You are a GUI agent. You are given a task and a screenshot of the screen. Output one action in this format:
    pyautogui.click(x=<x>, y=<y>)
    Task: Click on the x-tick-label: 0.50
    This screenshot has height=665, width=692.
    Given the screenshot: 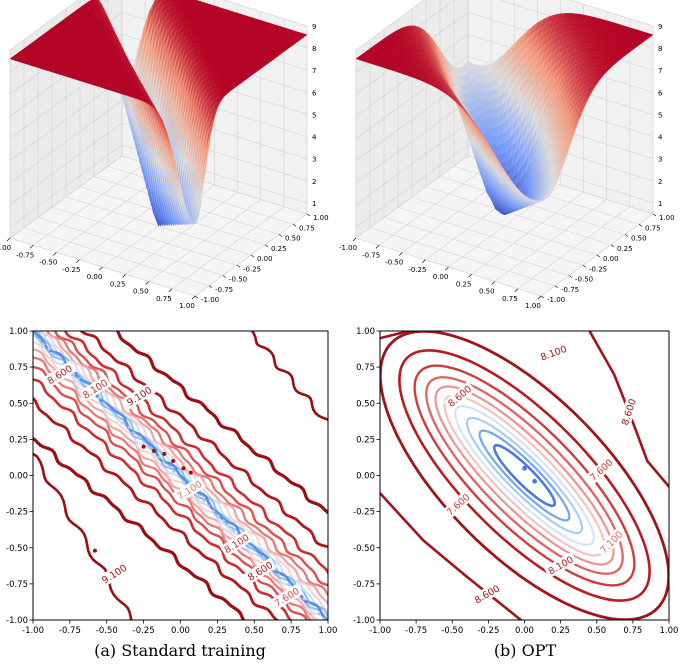 What is the action you would take?
    pyautogui.click(x=141, y=292)
    